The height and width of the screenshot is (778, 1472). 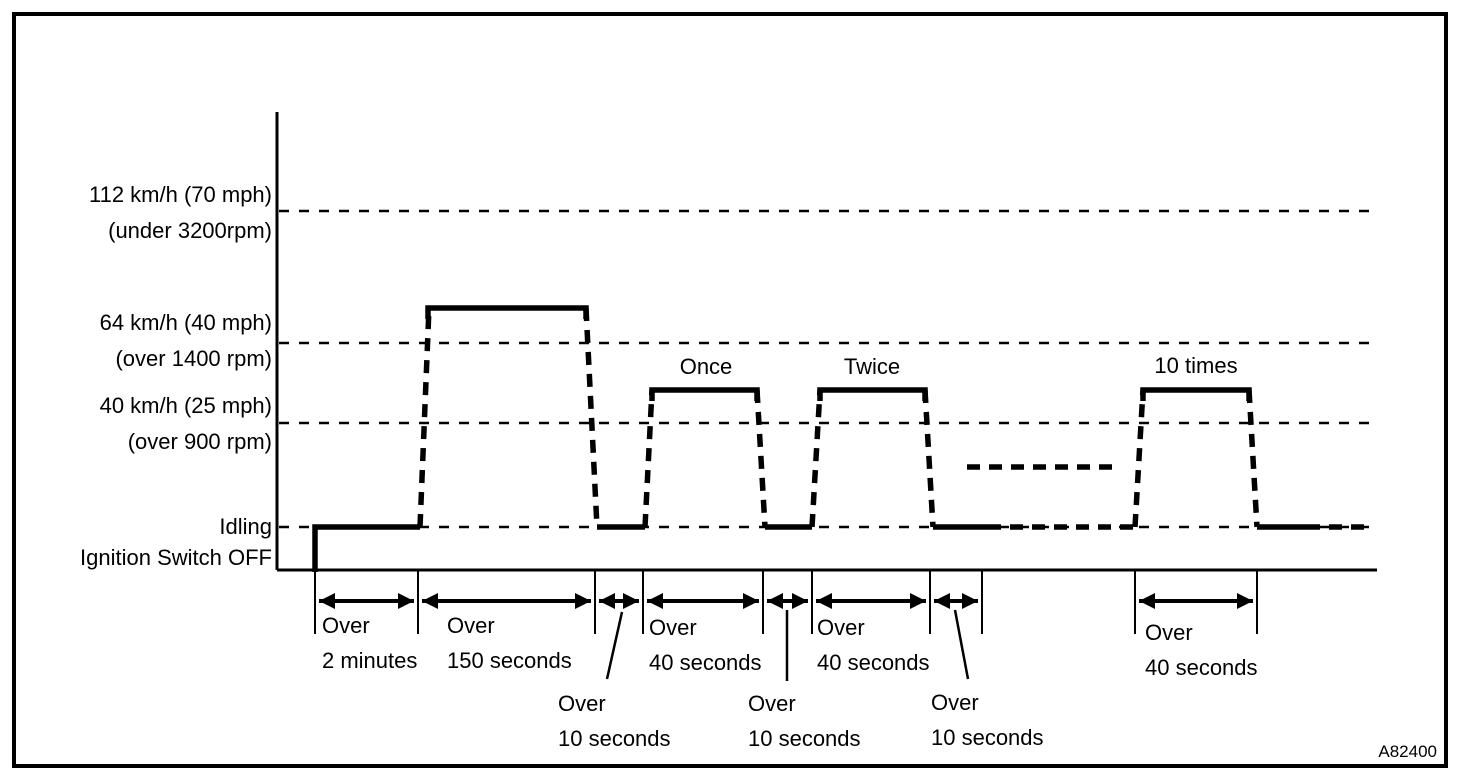 I want to click on wave-64kmh-pulse-top, so click(x=507, y=312).